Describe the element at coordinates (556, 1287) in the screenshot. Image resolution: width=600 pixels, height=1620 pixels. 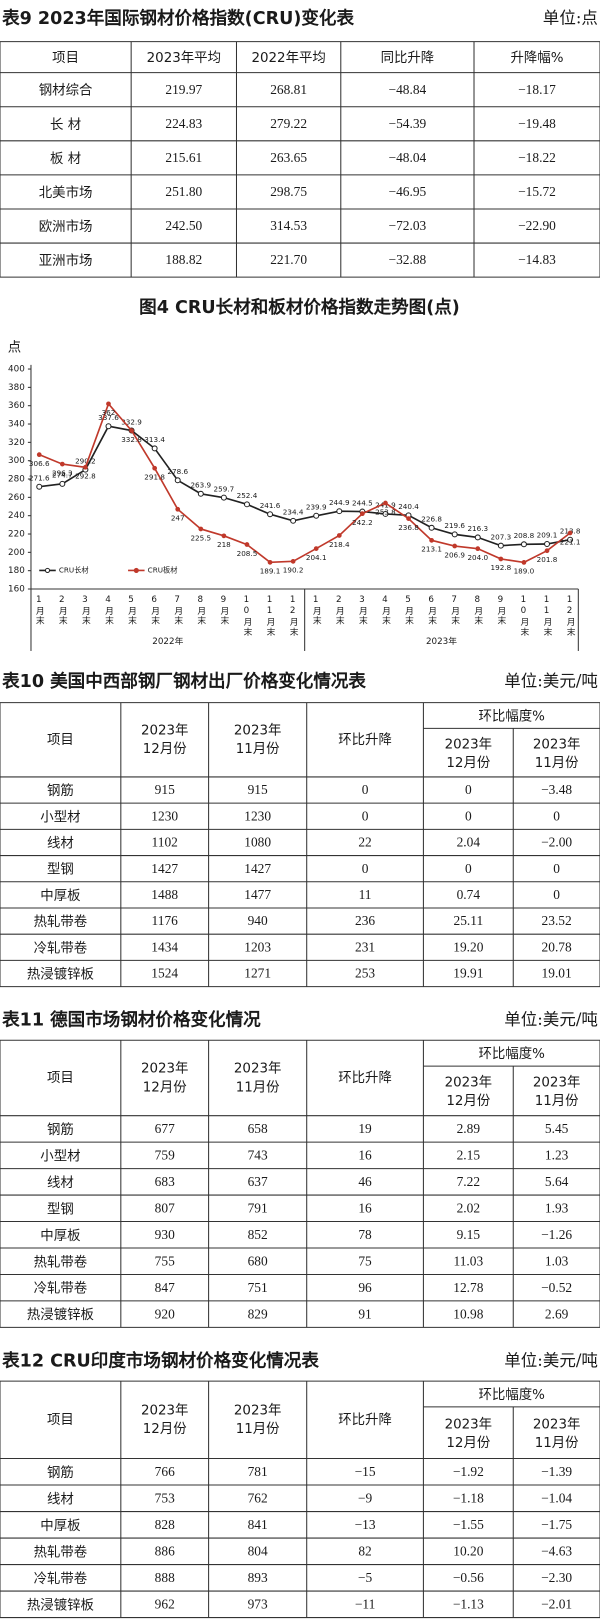
I see `table-cell-number: −0.52` at that location.